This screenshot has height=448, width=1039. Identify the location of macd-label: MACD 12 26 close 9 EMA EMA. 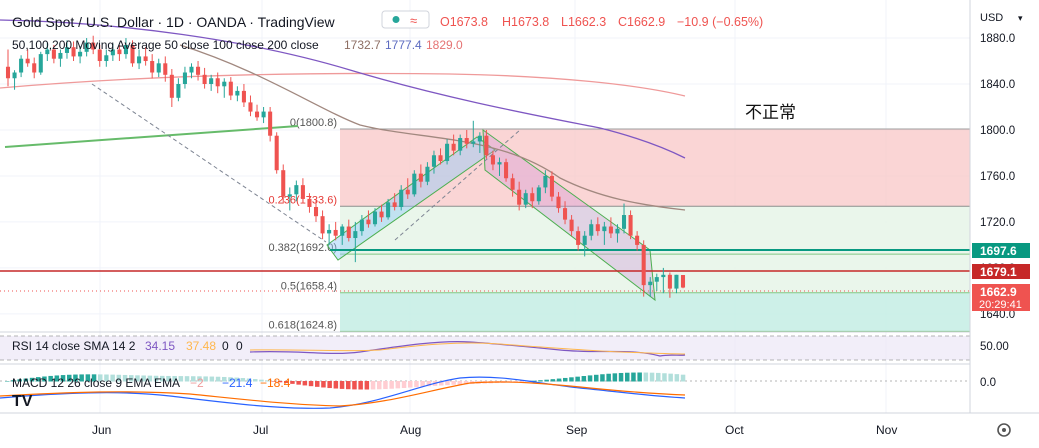
(96, 383).